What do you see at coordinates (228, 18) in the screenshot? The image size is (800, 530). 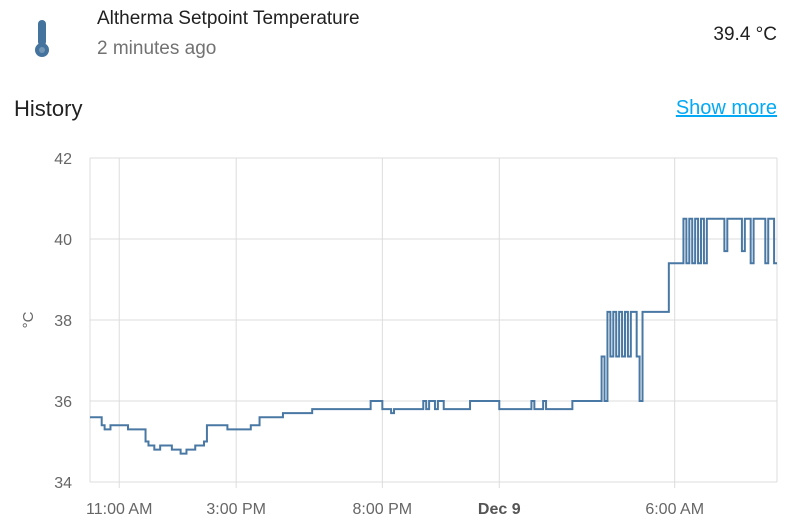 I see `entity-name: Altherma Setpoint Temperature` at bounding box center [228, 18].